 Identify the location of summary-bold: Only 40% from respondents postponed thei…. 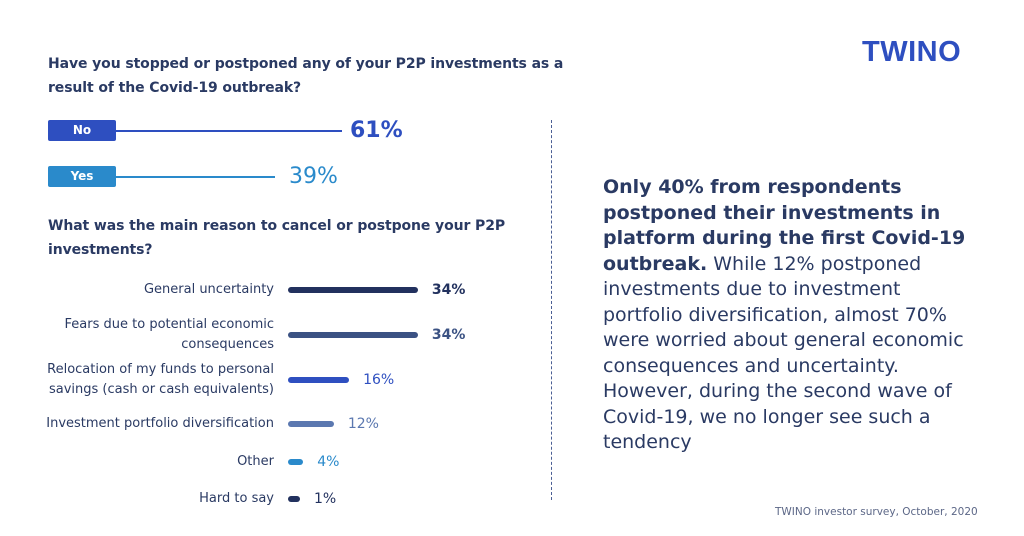
(784, 225).